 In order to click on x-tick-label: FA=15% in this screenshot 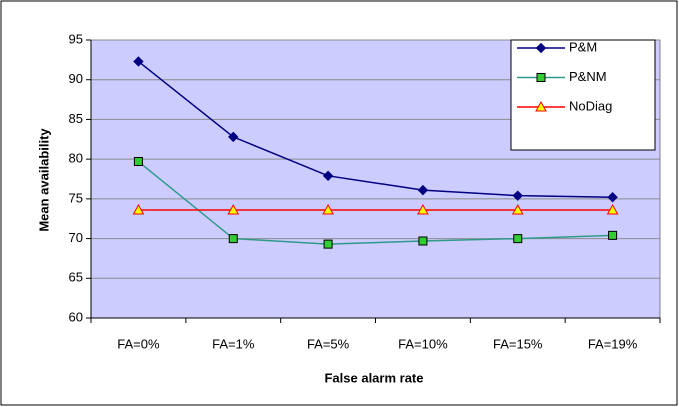, I will do `click(518, 343)`.